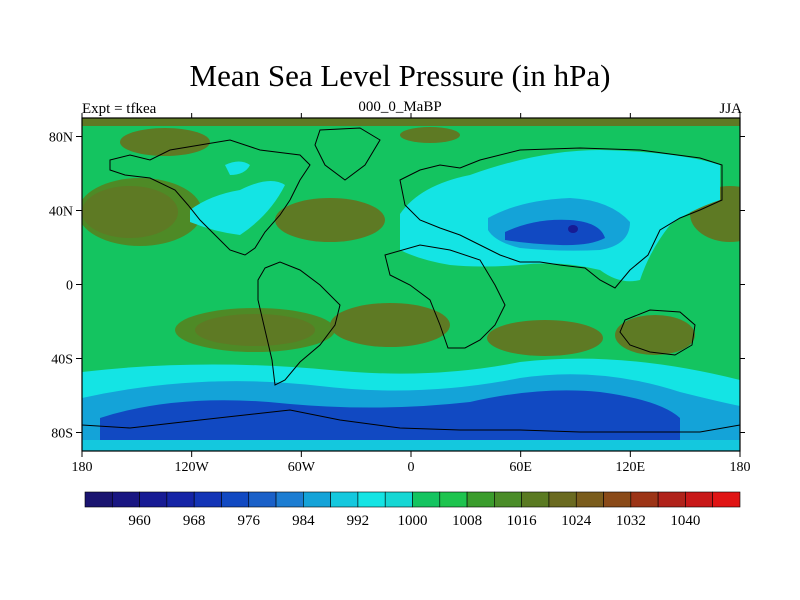  Describe the element at coordinates (194, 521) in the screenshot. I see `colorbar-label-1: 968` at that location.